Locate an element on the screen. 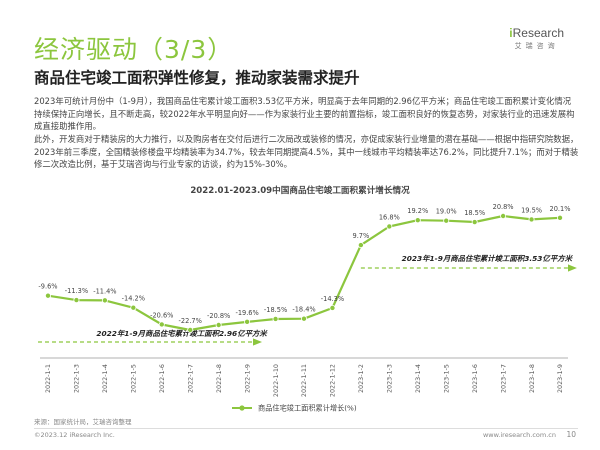  data-label: -20.8% is located at coordinates (218, 316).